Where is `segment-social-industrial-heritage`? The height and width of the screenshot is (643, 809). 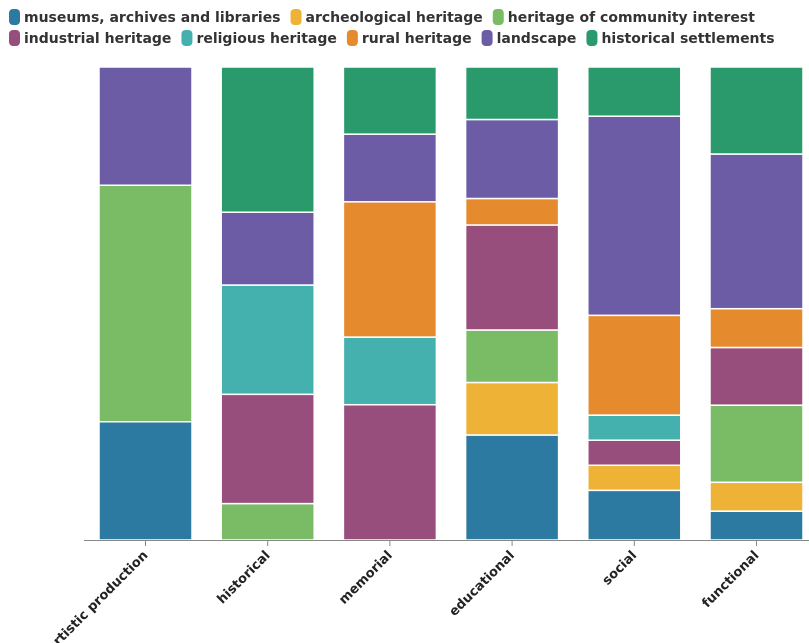 segment-social-industrial-heritage is located at coordinates (634, 453).